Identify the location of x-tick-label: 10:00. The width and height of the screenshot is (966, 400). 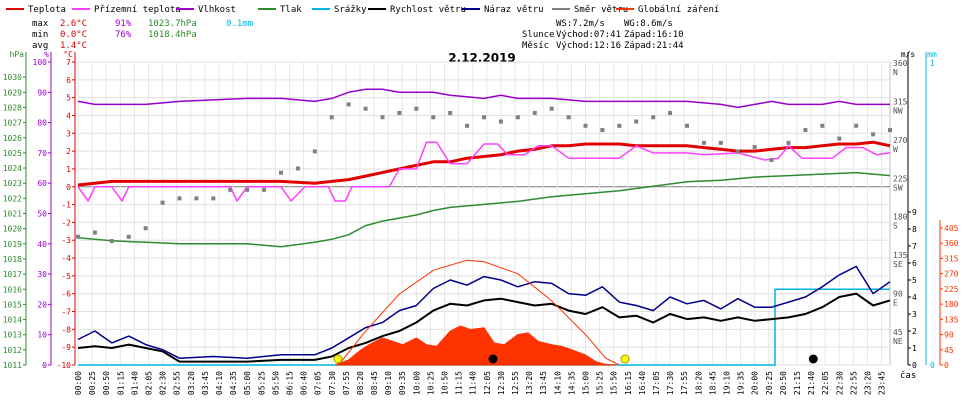
(416, 383).